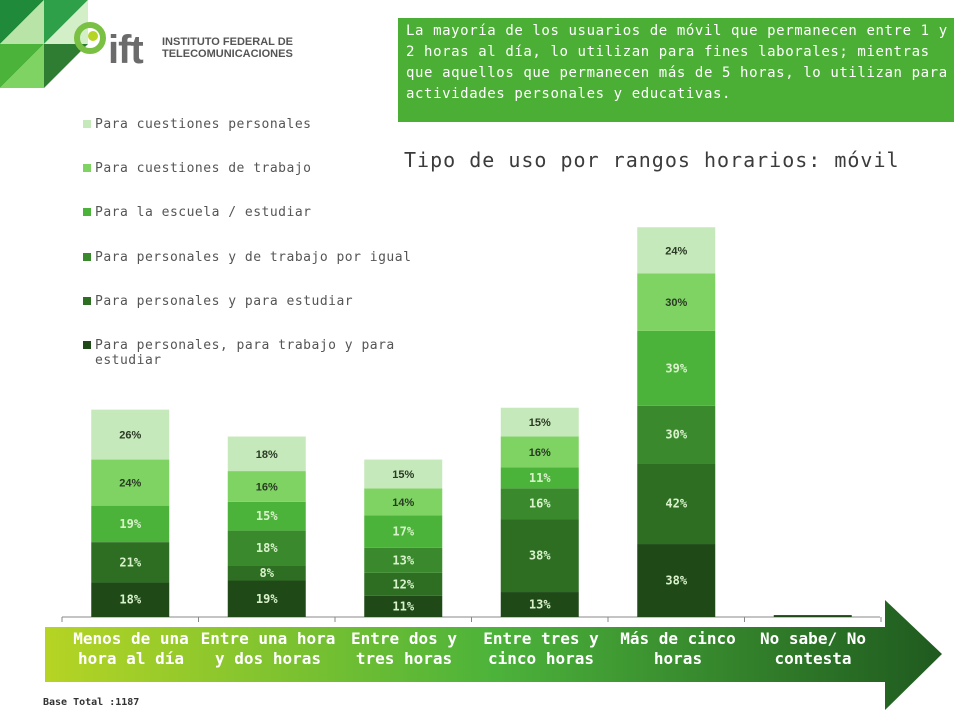  I want to click on logo-wordmark: ift, so click(126, 50).